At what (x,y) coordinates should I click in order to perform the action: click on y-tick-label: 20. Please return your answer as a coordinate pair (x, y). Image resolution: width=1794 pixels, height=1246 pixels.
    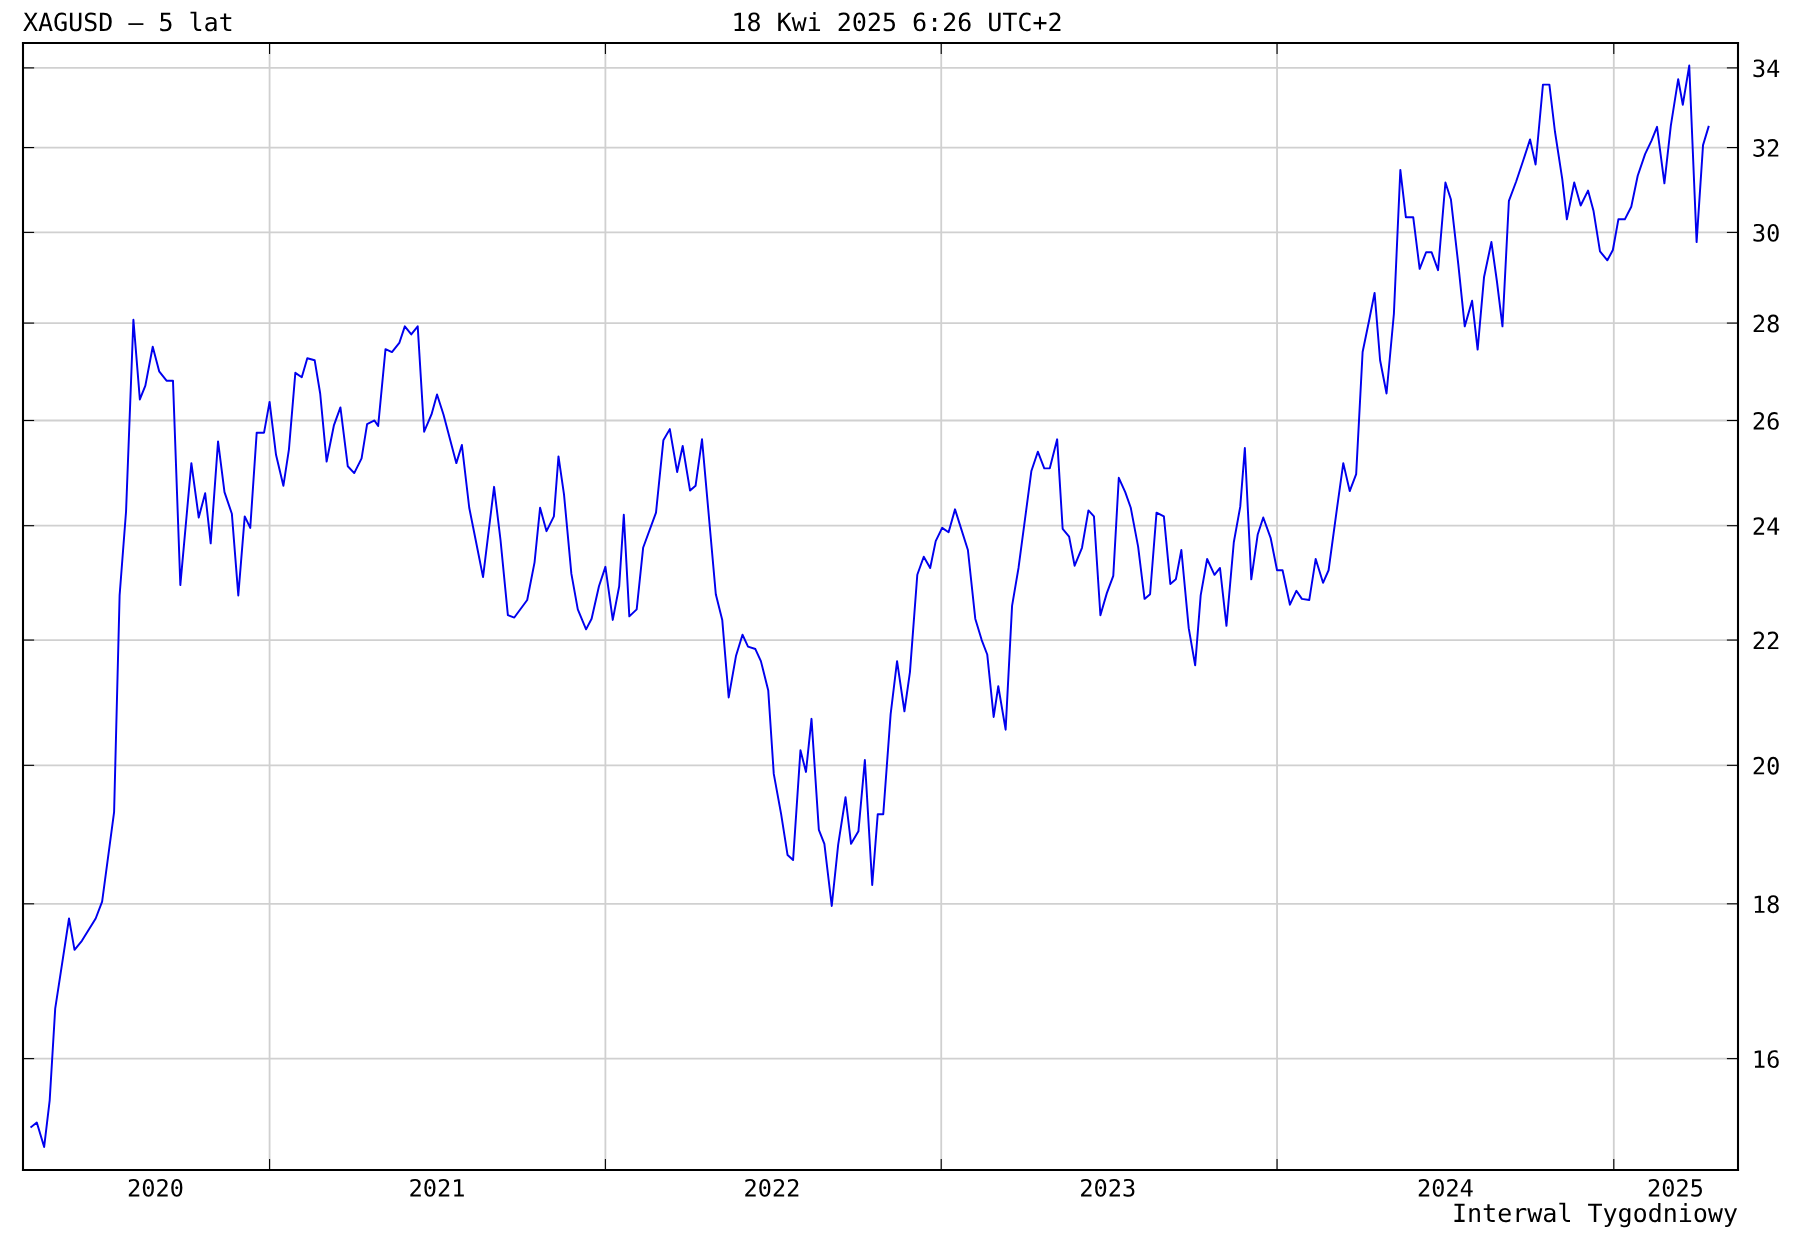
    Looking at the image, I should click on (1766, 765).